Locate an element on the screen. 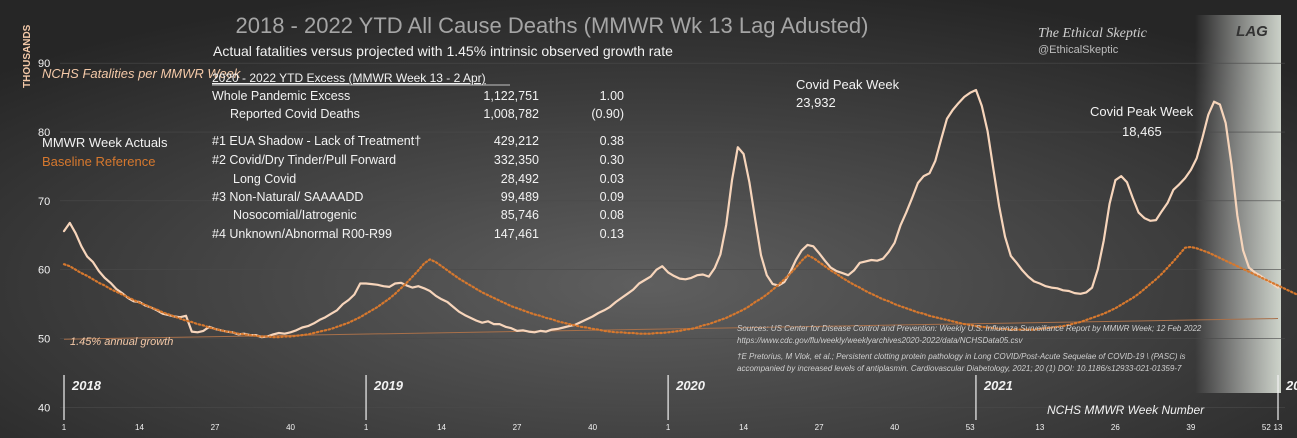 This screenshot has height=438, width=1297. y-tick-label: 50 is located at coordinates (44, 340).